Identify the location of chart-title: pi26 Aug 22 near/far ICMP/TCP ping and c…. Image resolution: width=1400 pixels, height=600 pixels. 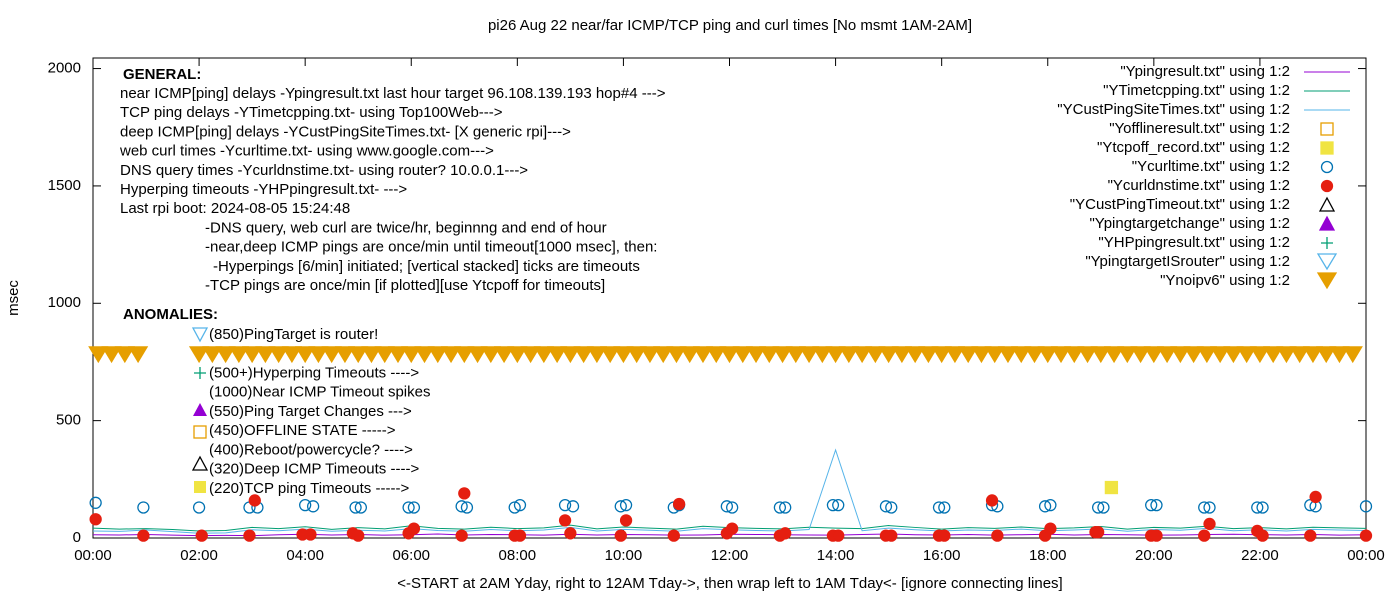
(730, 25).